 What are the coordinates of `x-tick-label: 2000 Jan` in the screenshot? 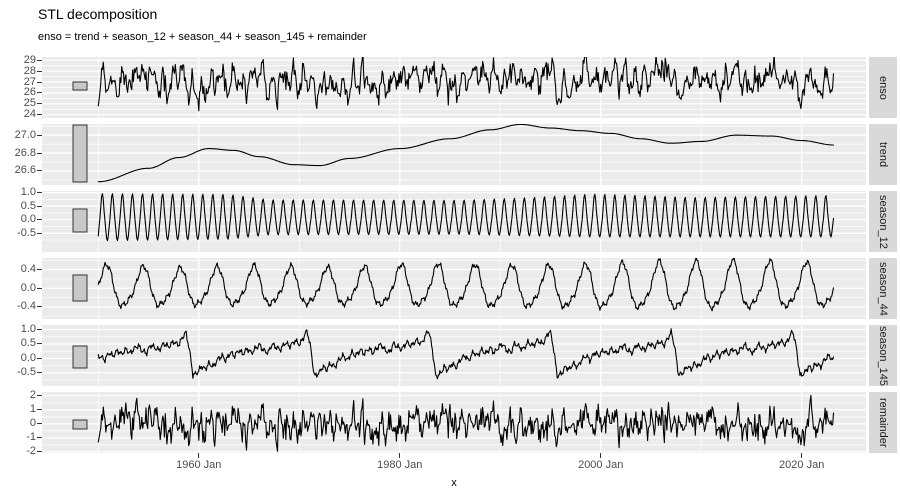 It's located at (601, 465).